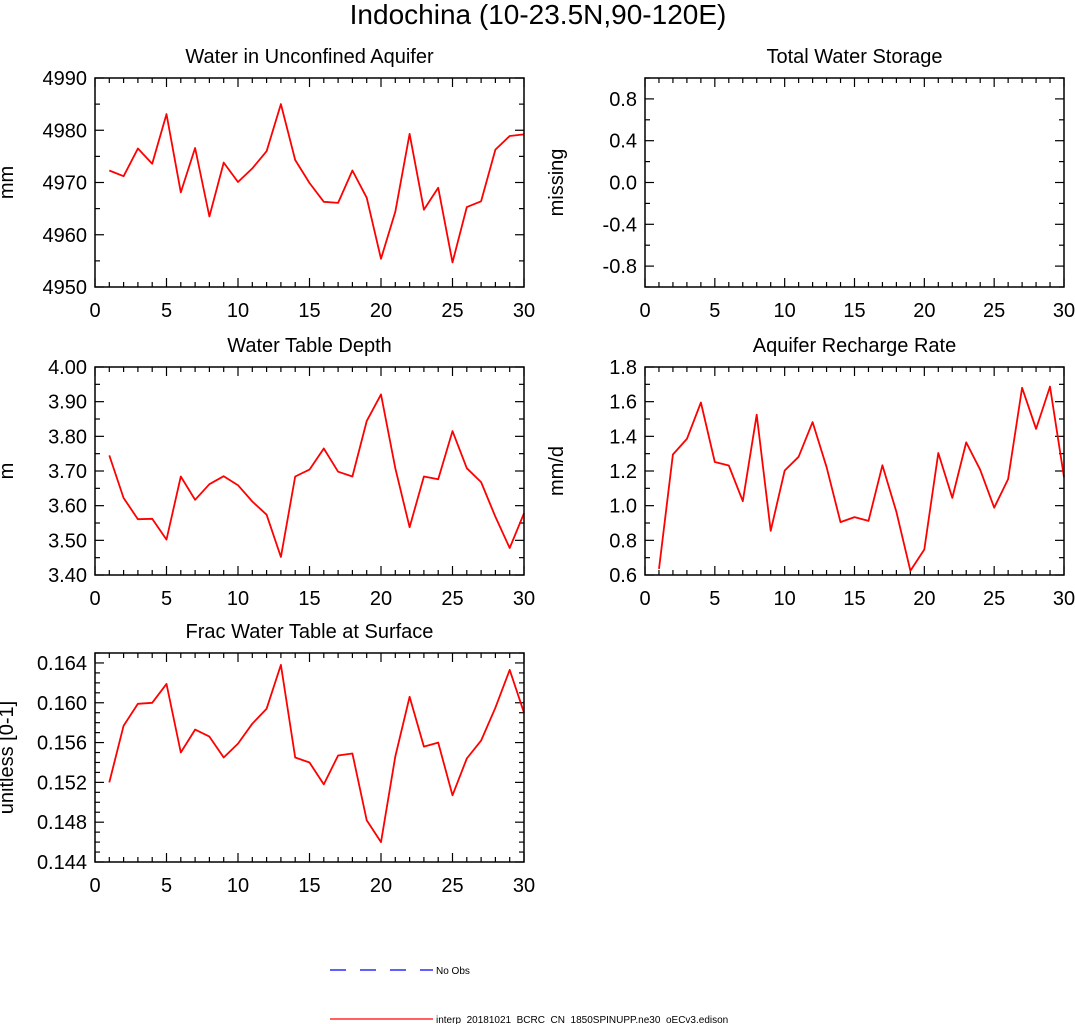  I want to click on chart-title: Water Table Depth, so click(309, 346).